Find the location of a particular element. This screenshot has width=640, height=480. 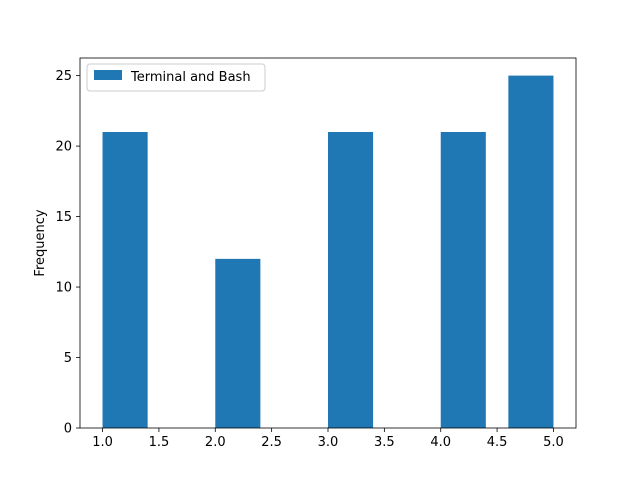

x-tick-label: 3.0 is located at coordinates (328, 442).